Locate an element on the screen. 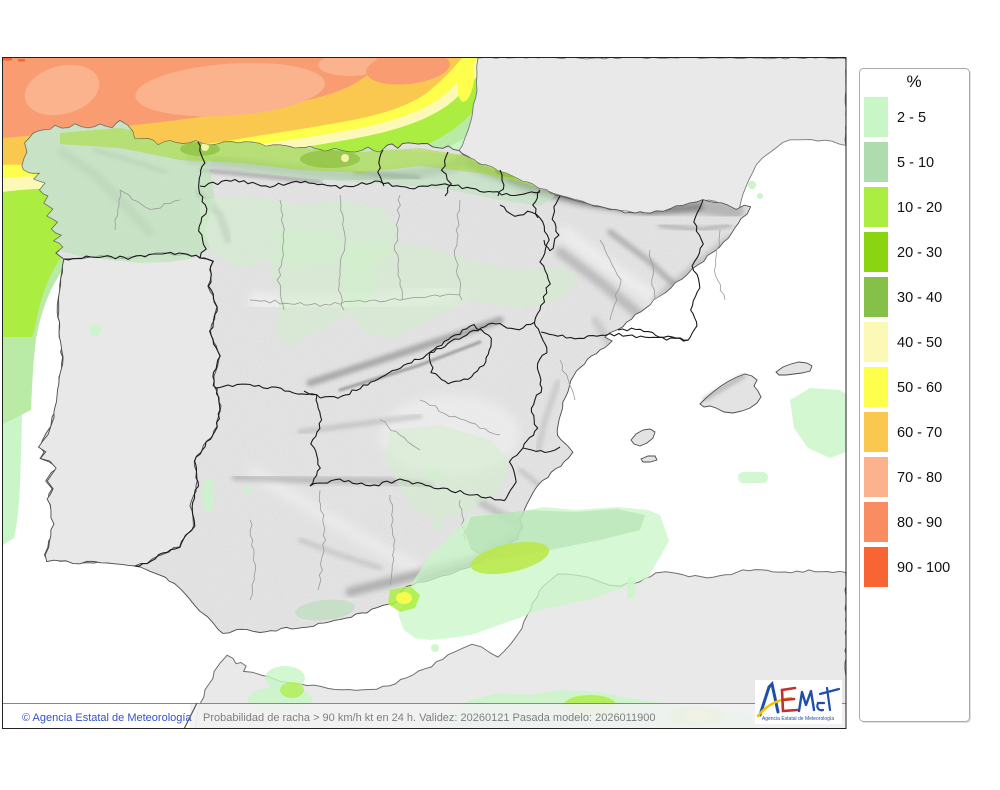 Image resolution: width=1000 pixels, height=790 pixels. svg-text: 70 - 80 is located at coordinates (919, 478).